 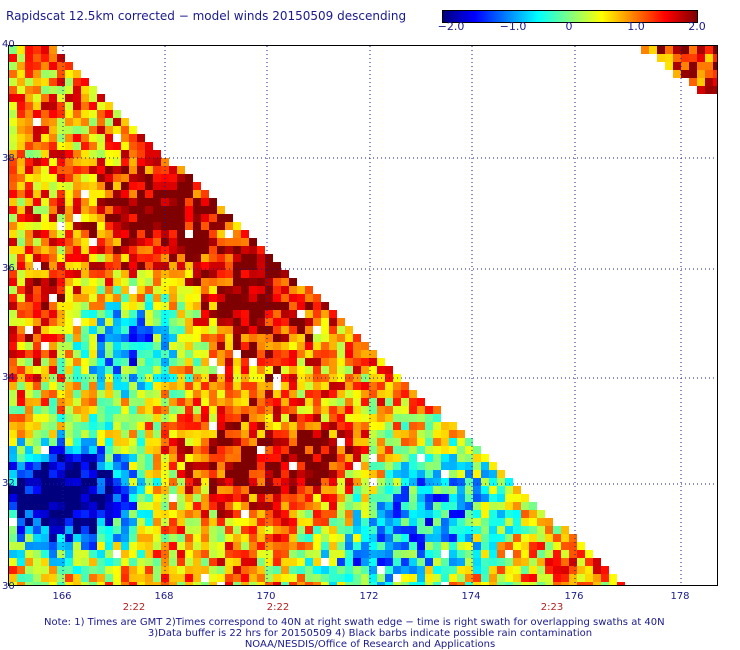 What do you see at coordinates (164, 596) in the screenshot?
I see `x-tick-label: 168` at bounding box center [164, 596].